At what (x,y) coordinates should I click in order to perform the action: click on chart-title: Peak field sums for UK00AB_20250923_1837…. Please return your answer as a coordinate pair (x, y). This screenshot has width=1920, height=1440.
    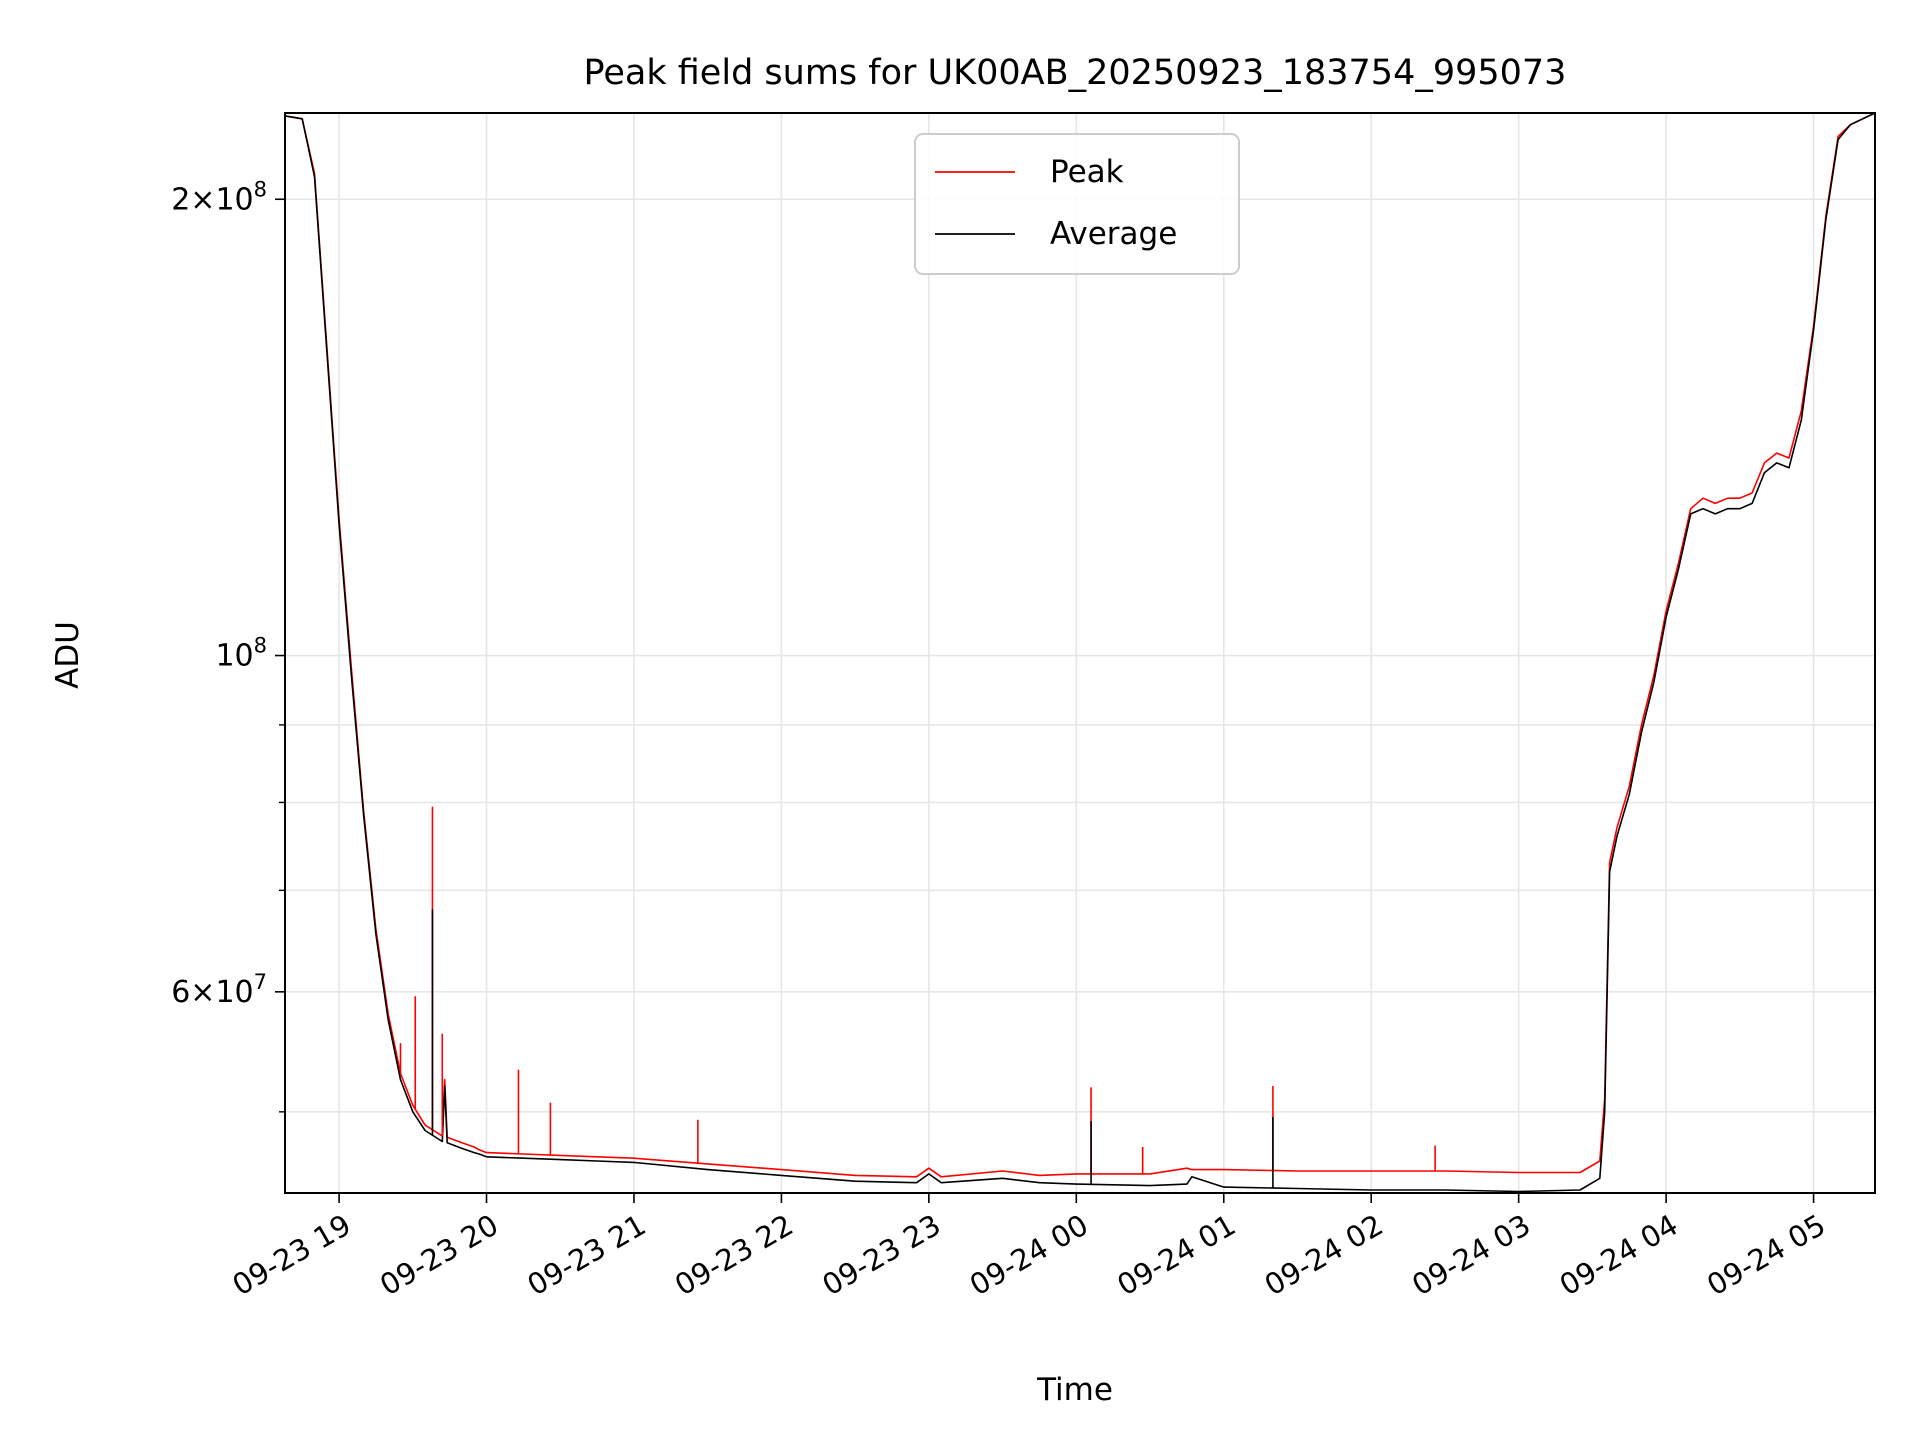
    Looking at the image, I should click on (1075, 73).